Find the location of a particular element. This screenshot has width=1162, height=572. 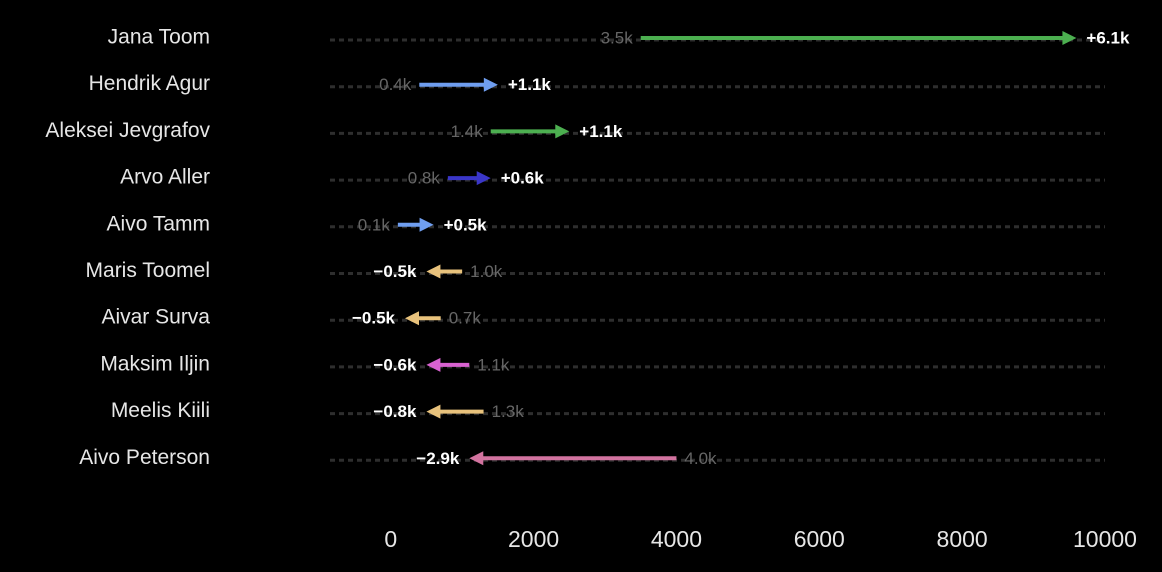

category-label: Meelis Kiili is located at coordinates (160, 410).